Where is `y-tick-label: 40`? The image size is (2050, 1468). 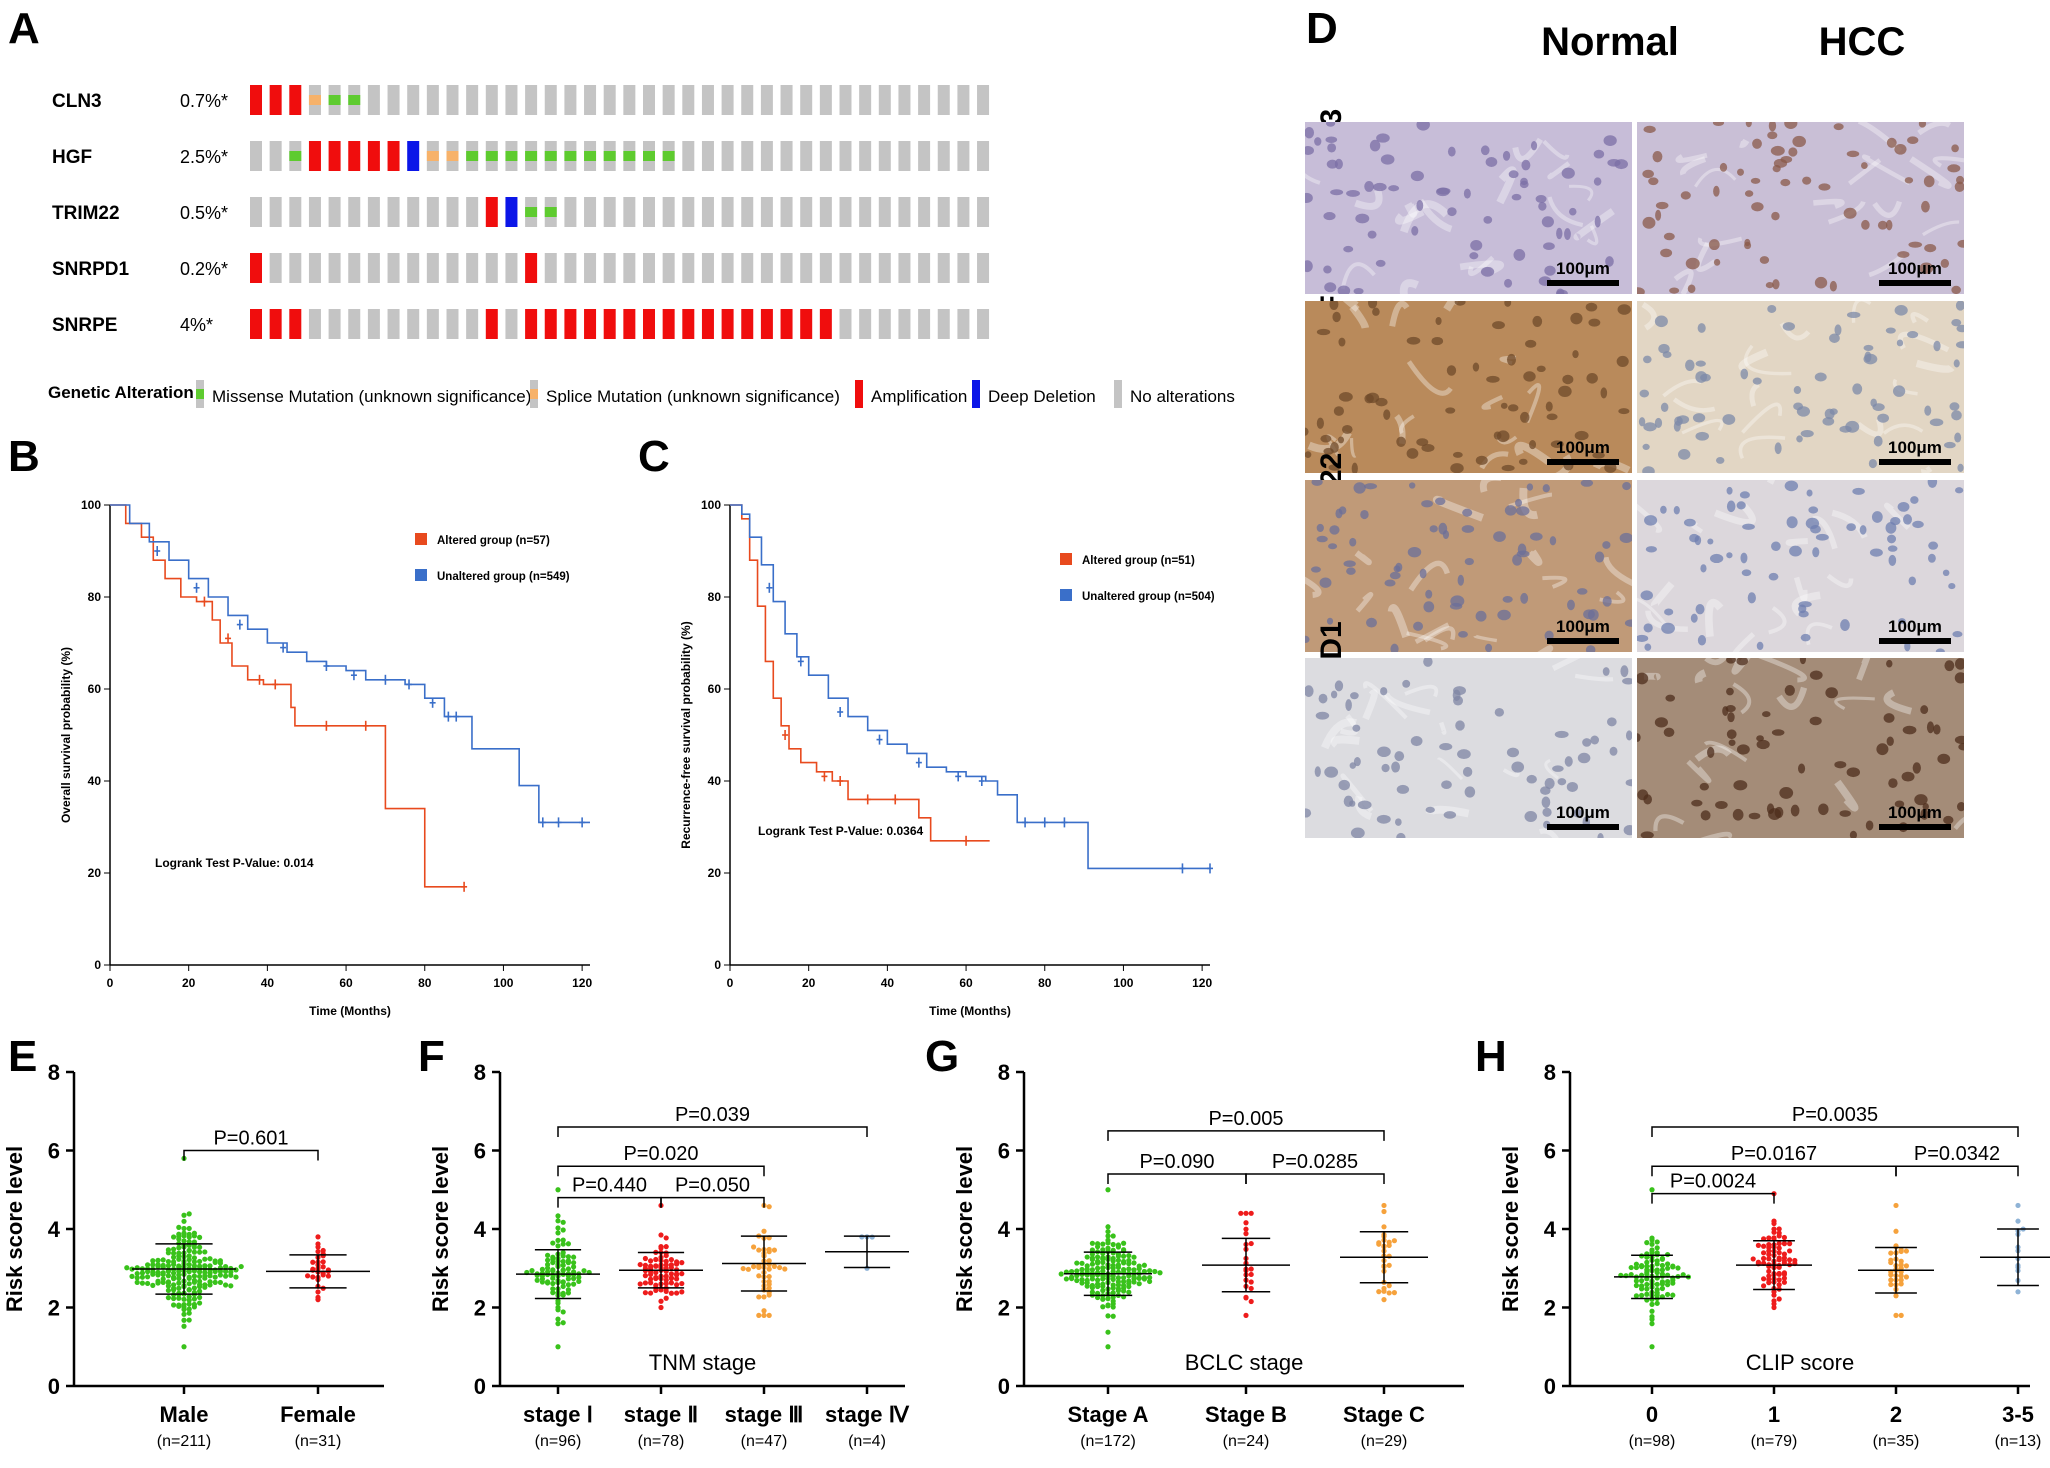 y-tick-label: 40 is located at coordinates (715, 781).